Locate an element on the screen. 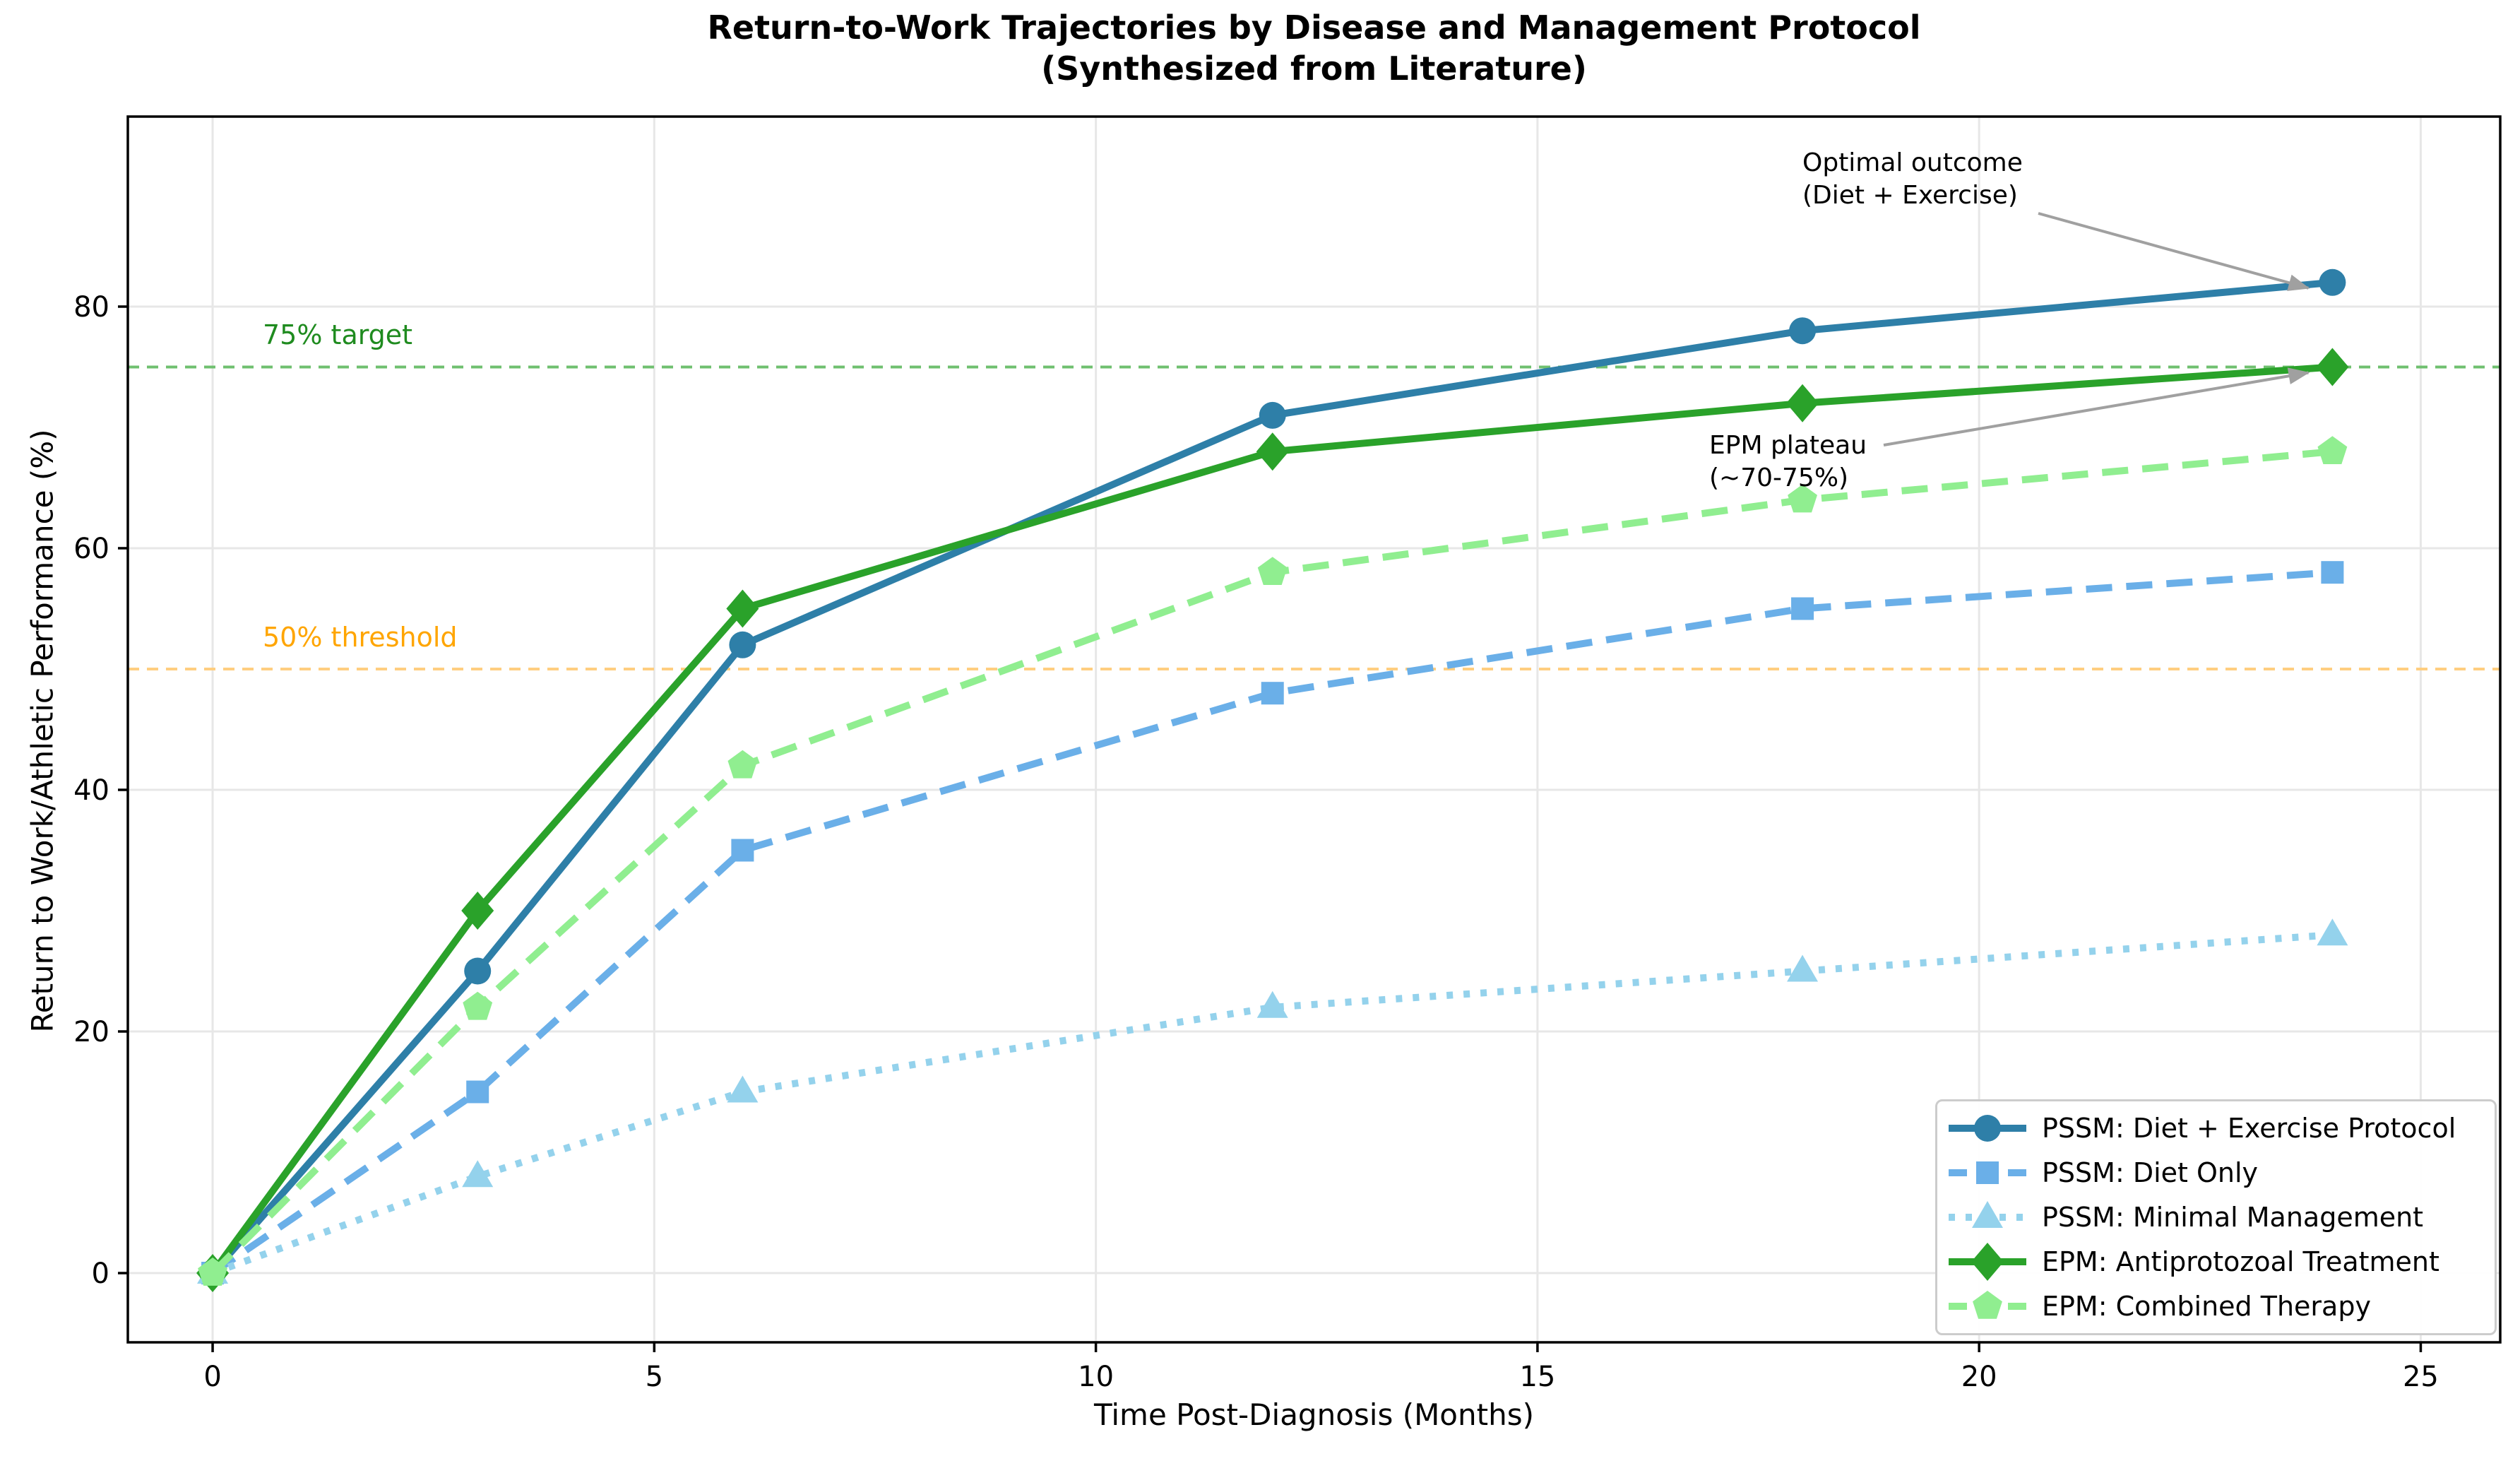 The image size is (2520, 1461). annotation-epm-plateau: EPM plateau (~70-75%) is located at coordinates (1788, 462).